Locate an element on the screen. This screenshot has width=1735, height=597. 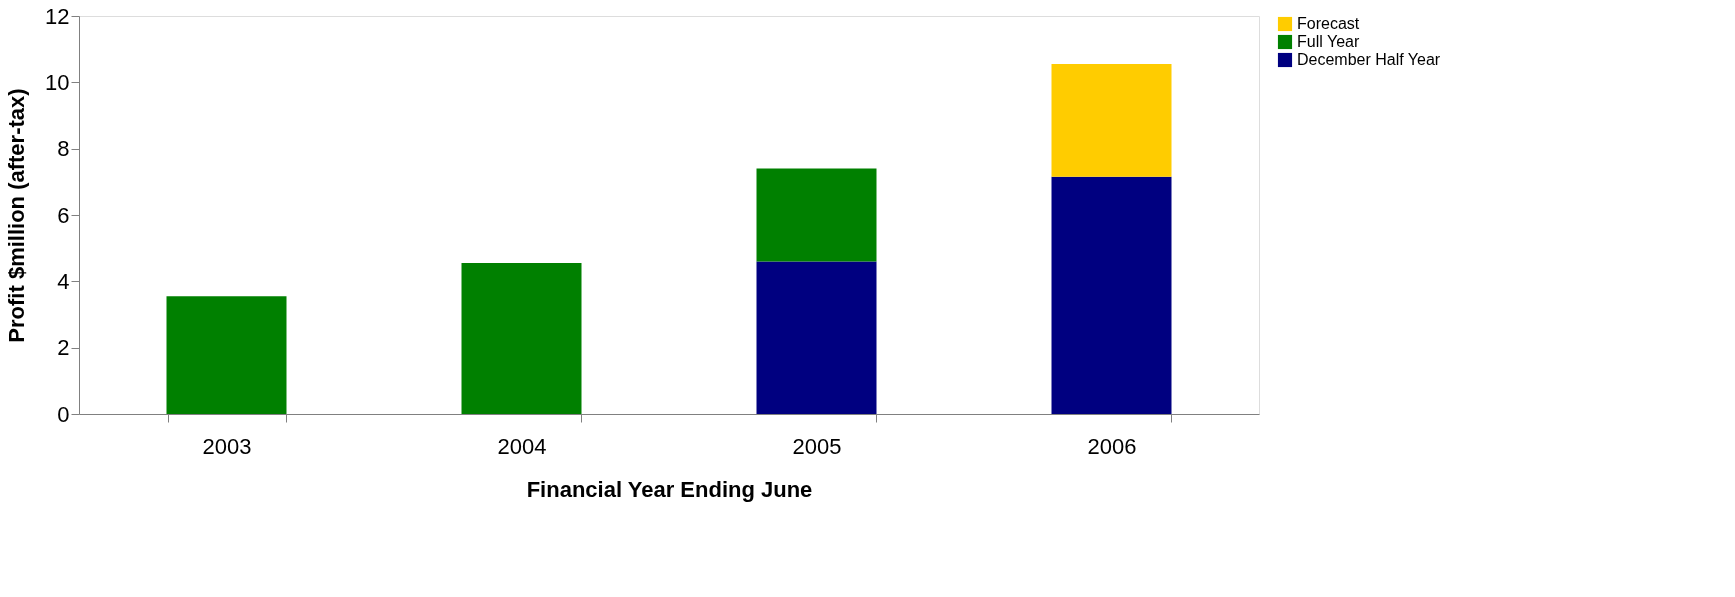
x-tick-label: 2005 is located at coordinates (817, 446).